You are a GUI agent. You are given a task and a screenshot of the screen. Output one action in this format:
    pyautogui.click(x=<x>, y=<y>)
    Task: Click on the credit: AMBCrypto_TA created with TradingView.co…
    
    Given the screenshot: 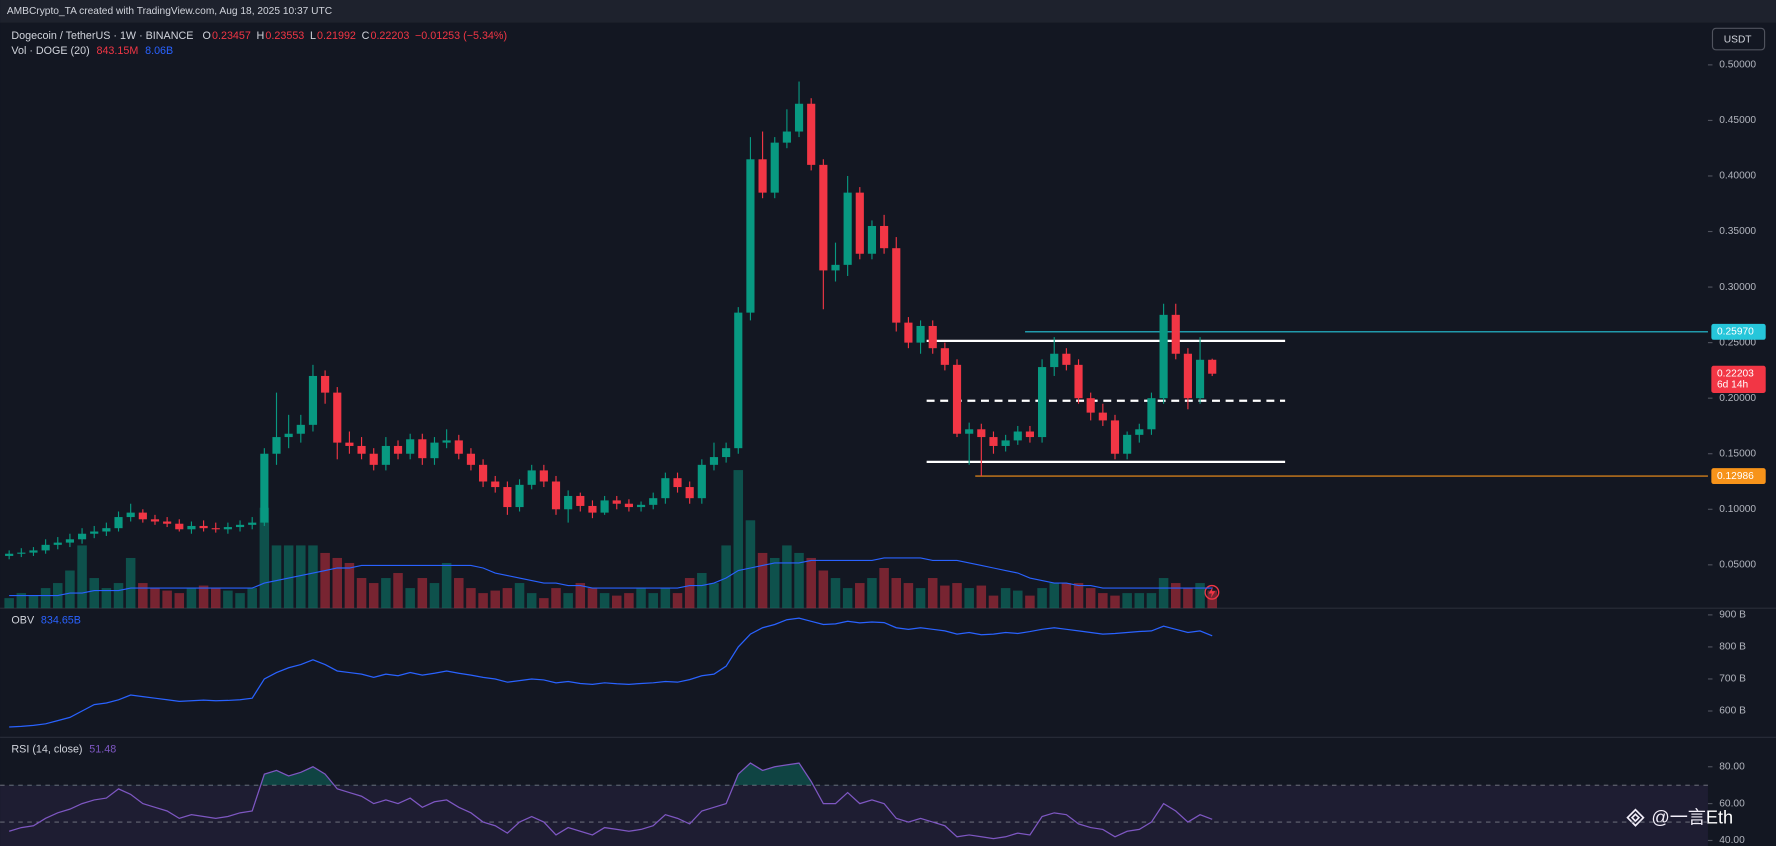 What is the action you would take?
    pyautogui.click(x=169, y=11)
    